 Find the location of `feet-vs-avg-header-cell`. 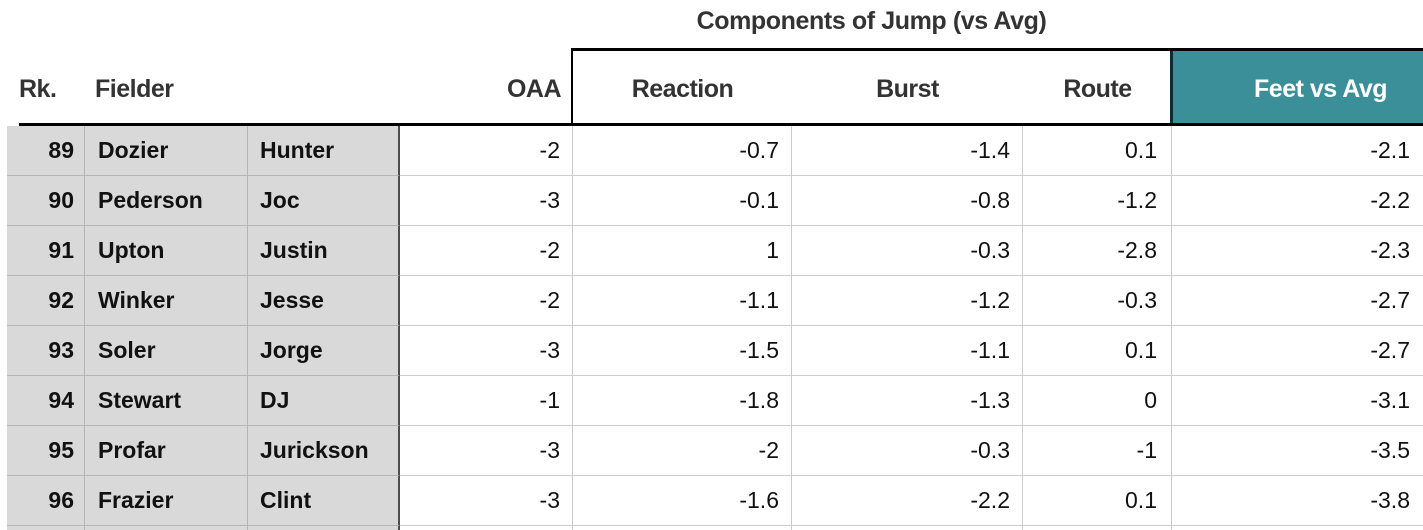

feet-vs-avg-header-cell is located at coordinates (1296, 87).